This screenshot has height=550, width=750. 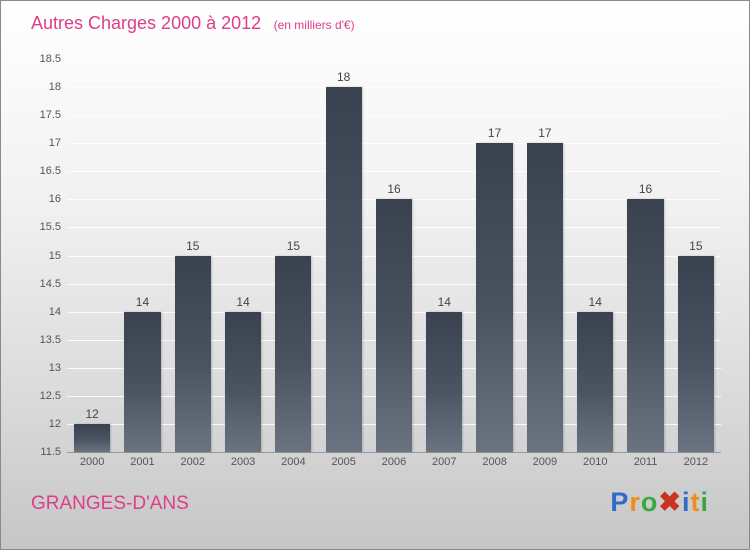 I want to click on chart-title: Autres Charges 2000 à 2012, so click(x=146, y=23).